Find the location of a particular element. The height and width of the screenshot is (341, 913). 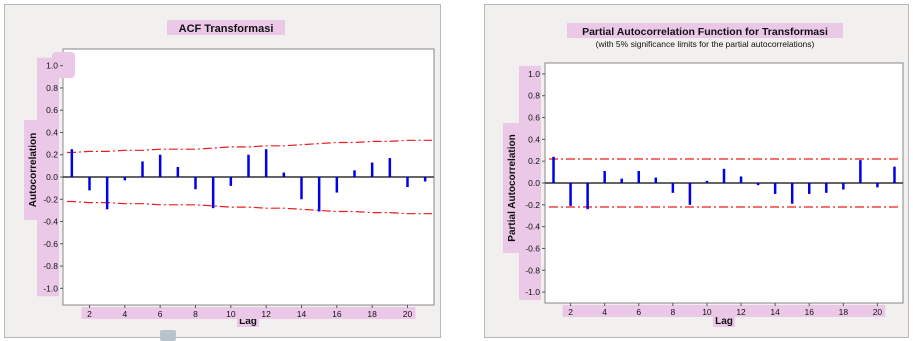

acf-title: ACF Transformasi is located at coordinates (226, 29).